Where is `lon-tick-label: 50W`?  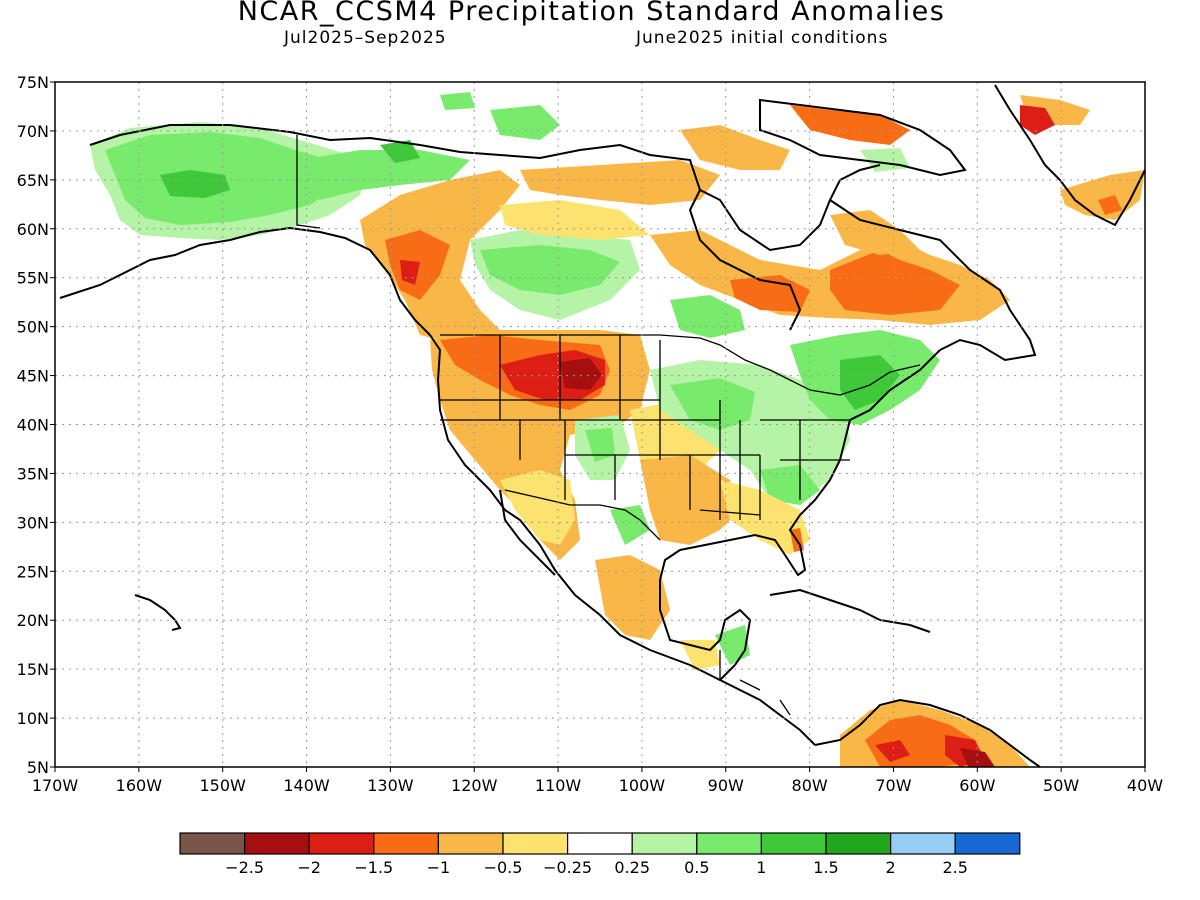
lon-tick-label: 50W is located at coordinates (1061, 785).